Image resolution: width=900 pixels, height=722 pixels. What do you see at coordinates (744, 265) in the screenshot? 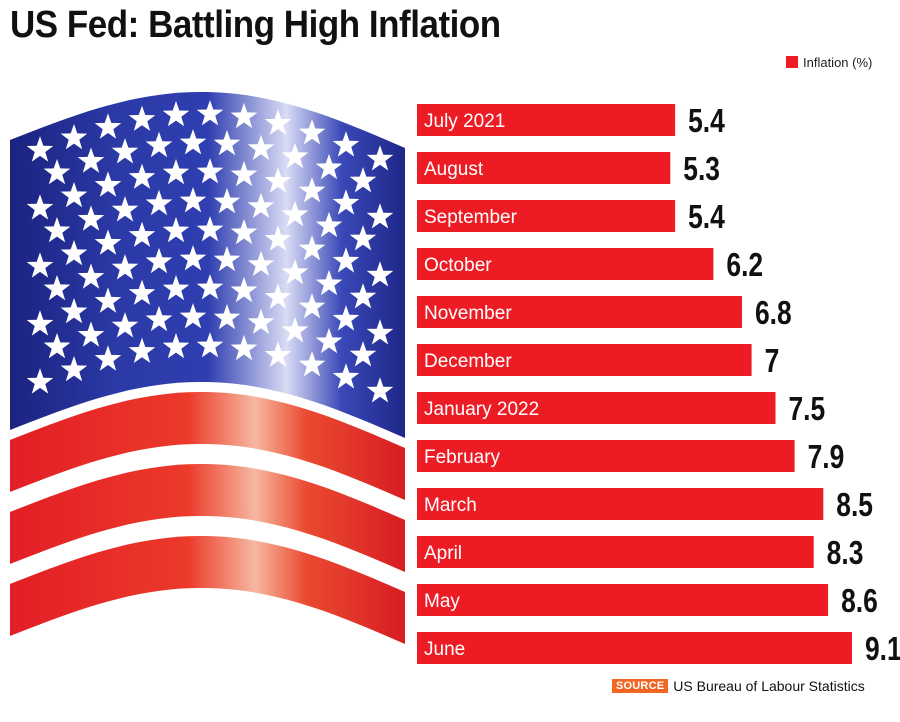
I see `bar-value-label: 6.2` at bounding box center [744, 265].